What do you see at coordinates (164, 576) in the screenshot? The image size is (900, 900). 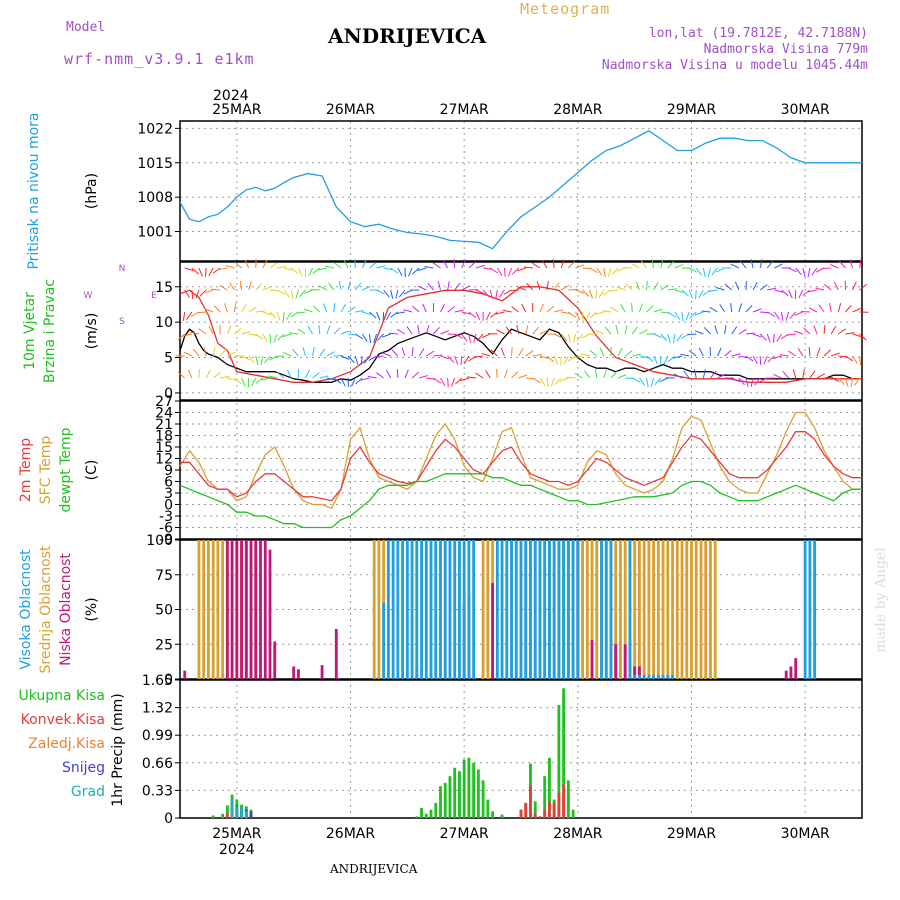 I see `y-tick-label: 75` at bounding box center [164, 576].